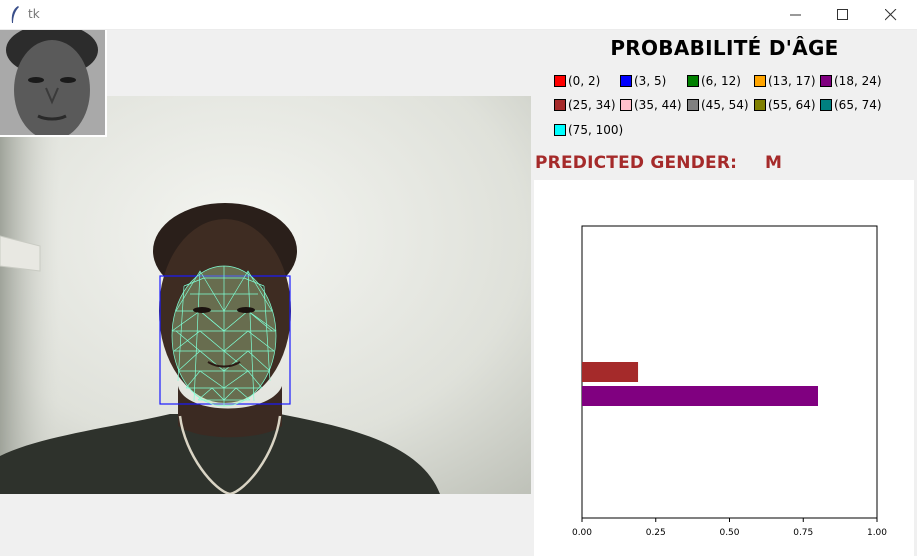 Image resolution: width=917 pixels, height=556 pixels. Describe the element at coordinates (773, 163) in the screenshot. I see `predicted-gender-value: M` at that location.